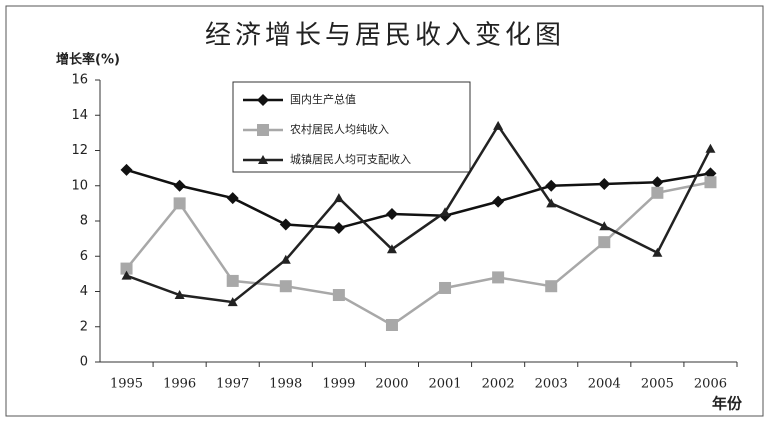 This screenshot has height=424, width=771. What do you see at coordinates (179, 384) in the screenshot?
I see `x-tick-label: 1996` at bounding box center [179, 384].